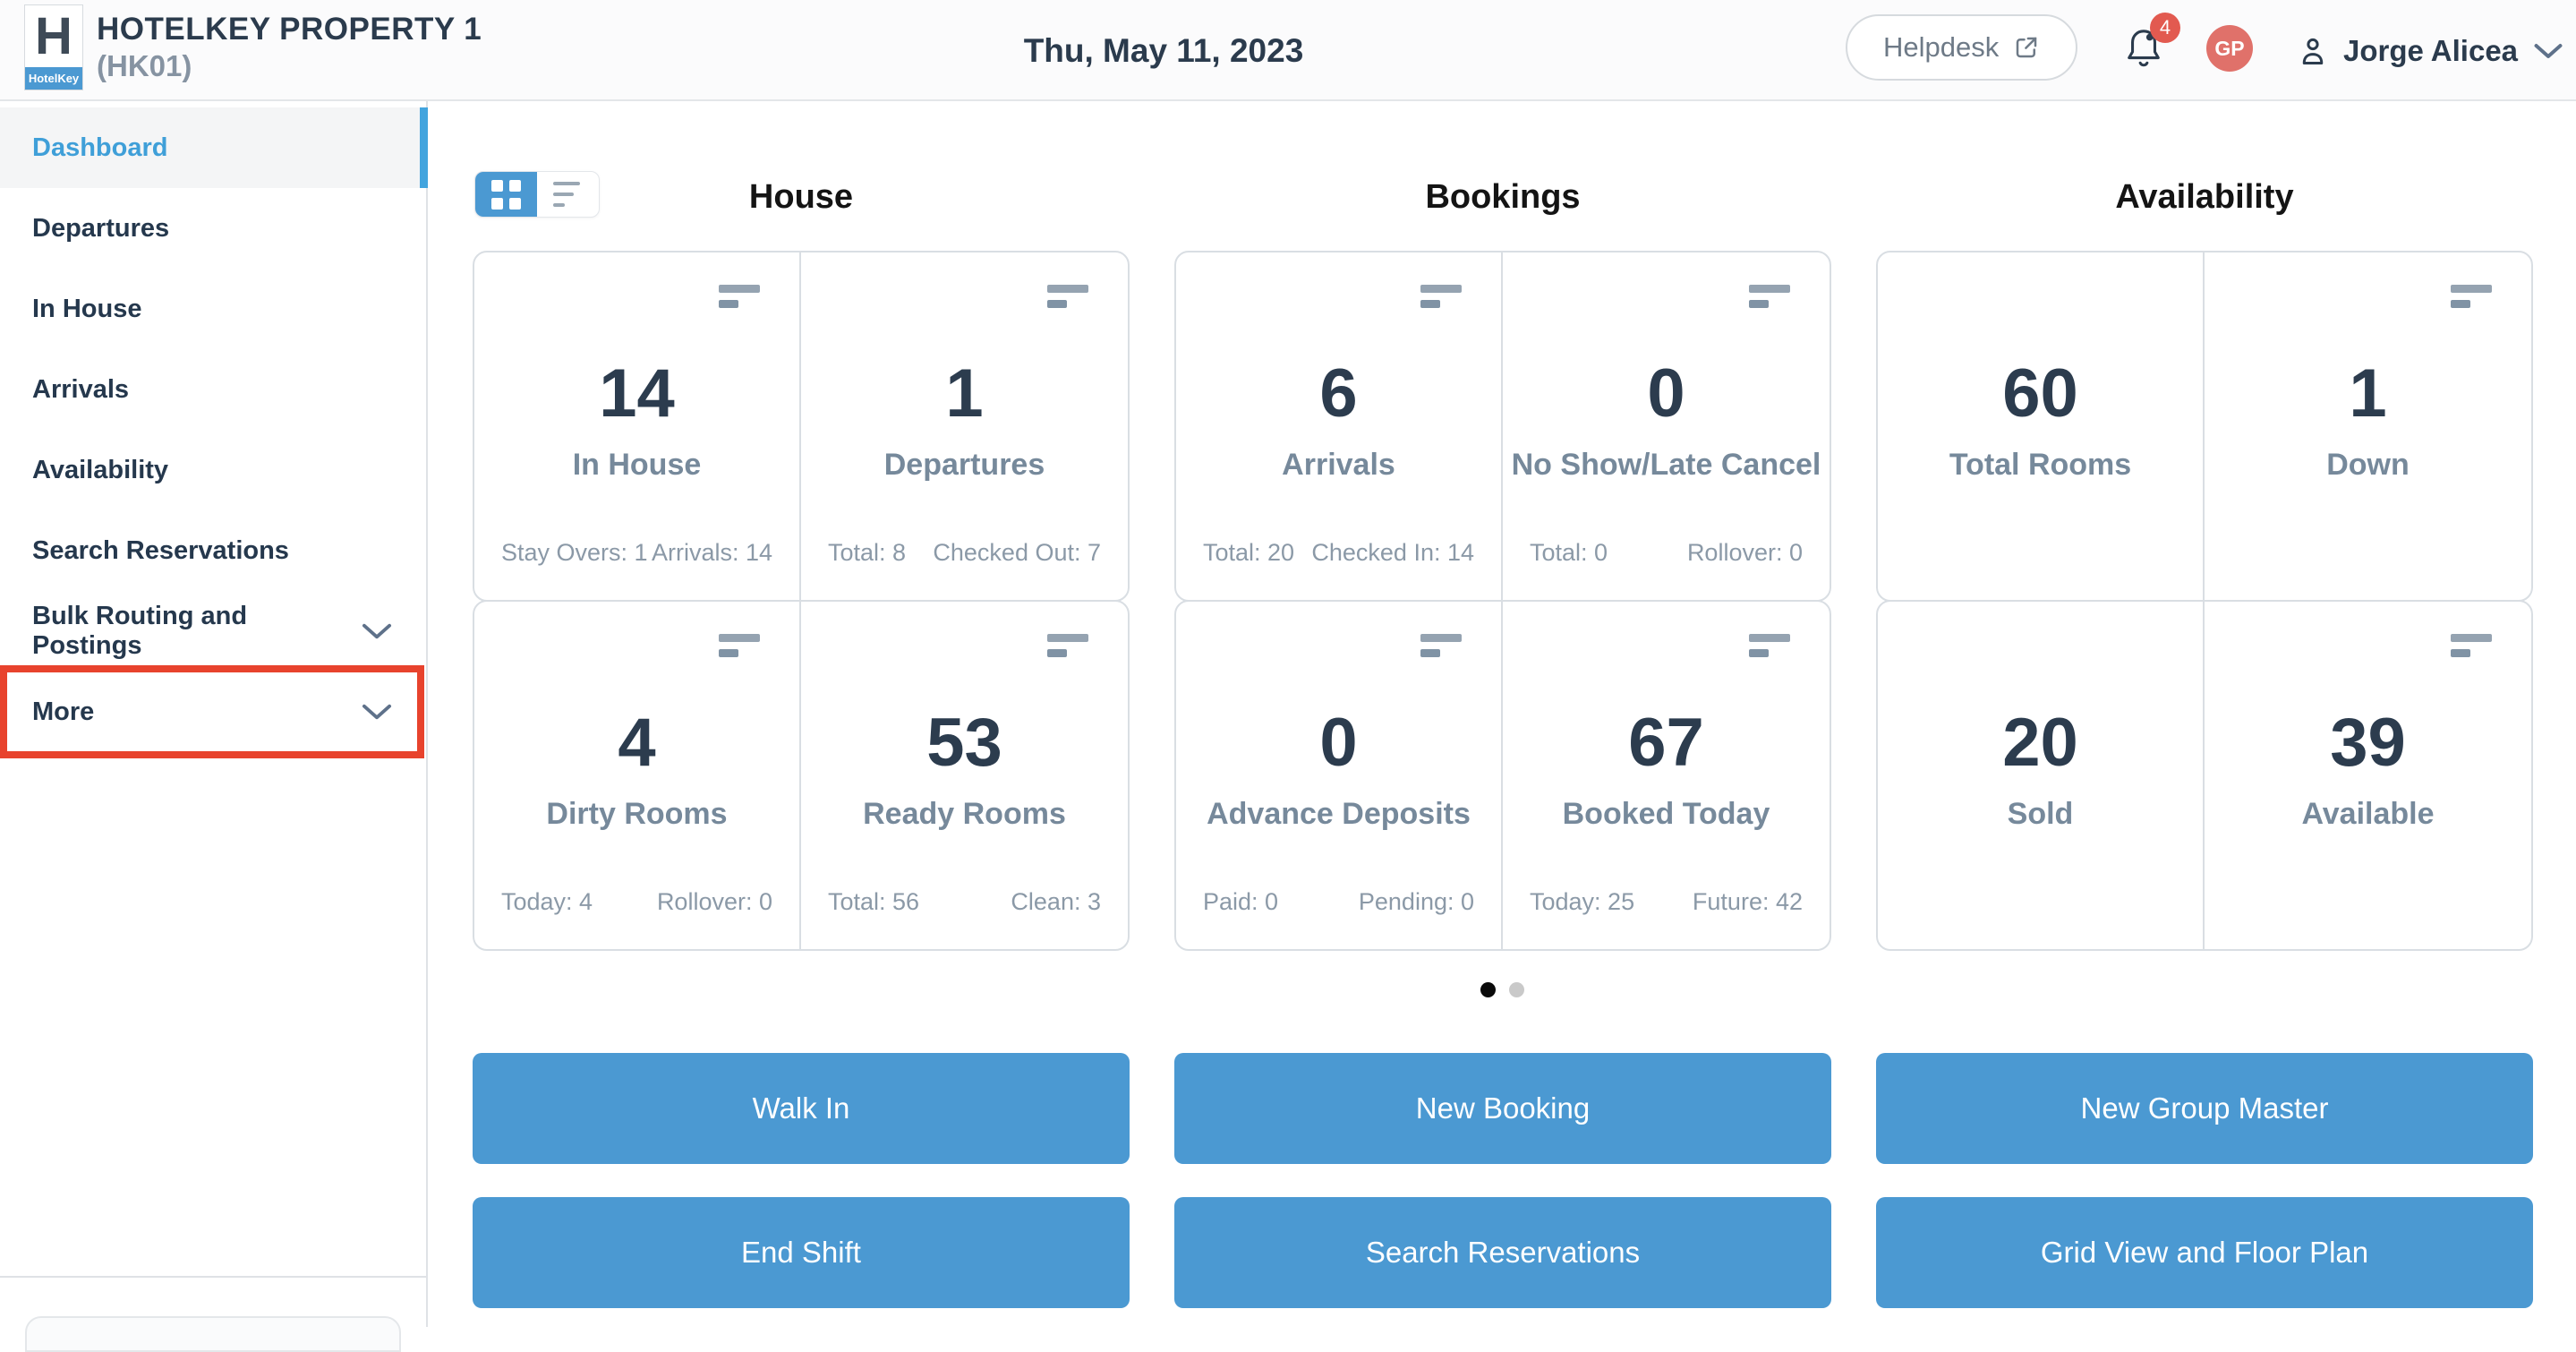 The width and height of the screenshot is (2576, 1352). I want to click on stat-label: No Show/Late Cancel, so click(1666, 465).